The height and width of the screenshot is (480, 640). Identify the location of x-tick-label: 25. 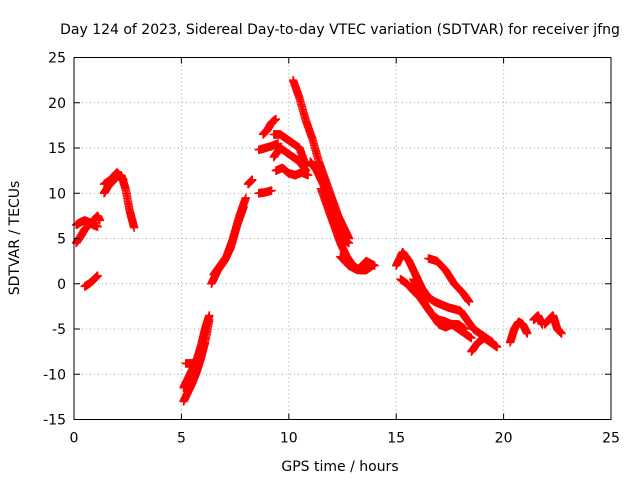
(611, 439).